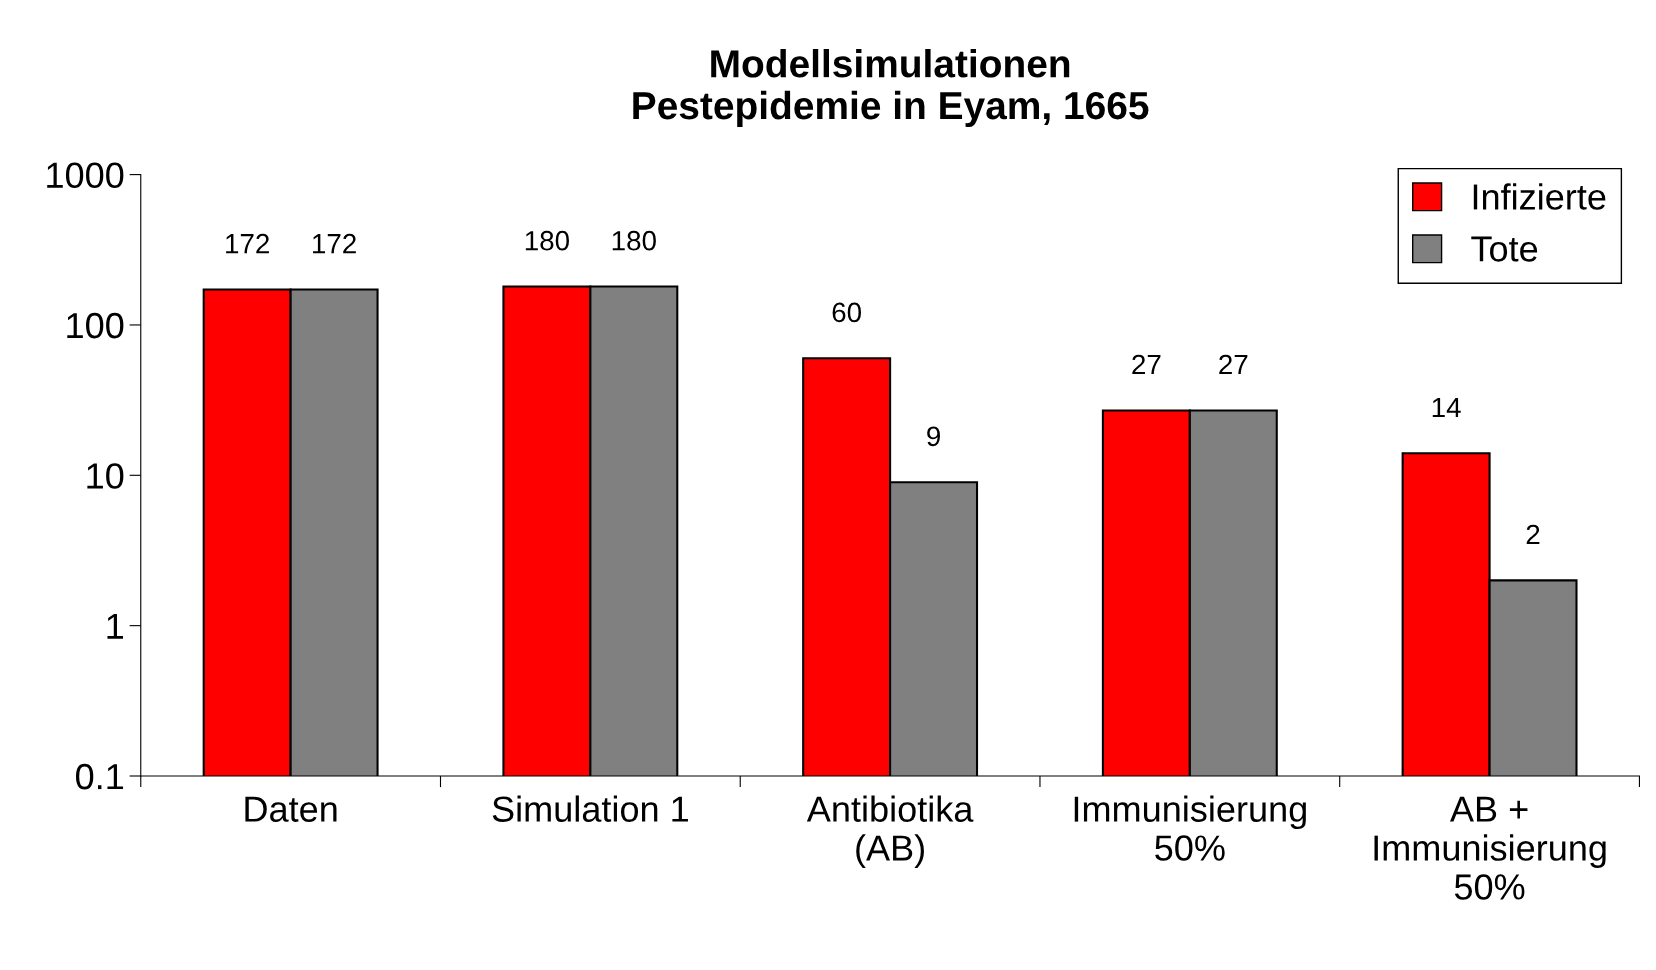  I want to click on x-tick-label: Daten, so click(291, 809).